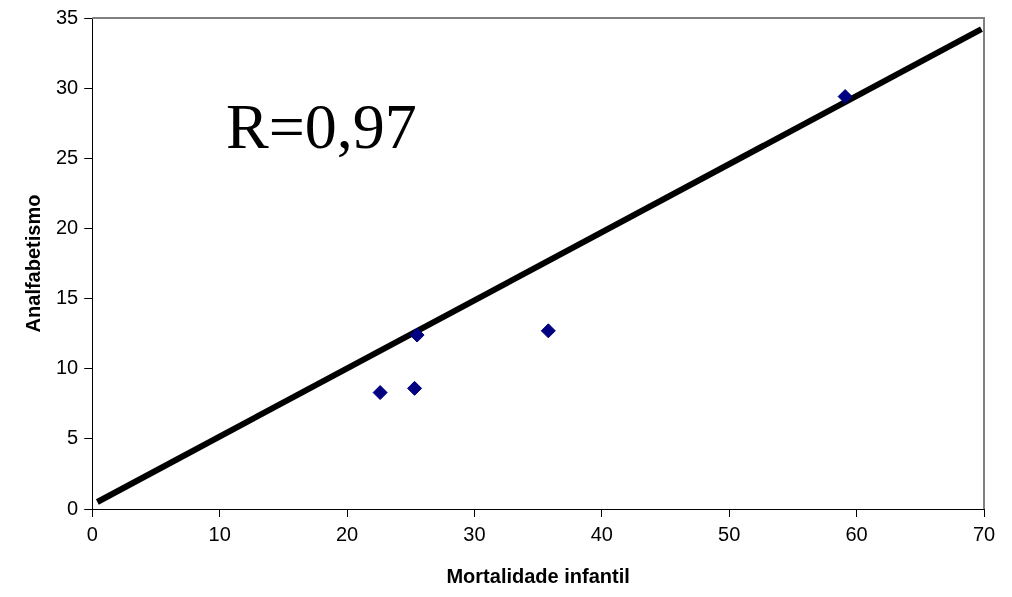 This screenshot has width=1012, height=597. Describe the element at coordinates (92, 533) in the screenshot. I see `x-tick-label: 0` at that location.